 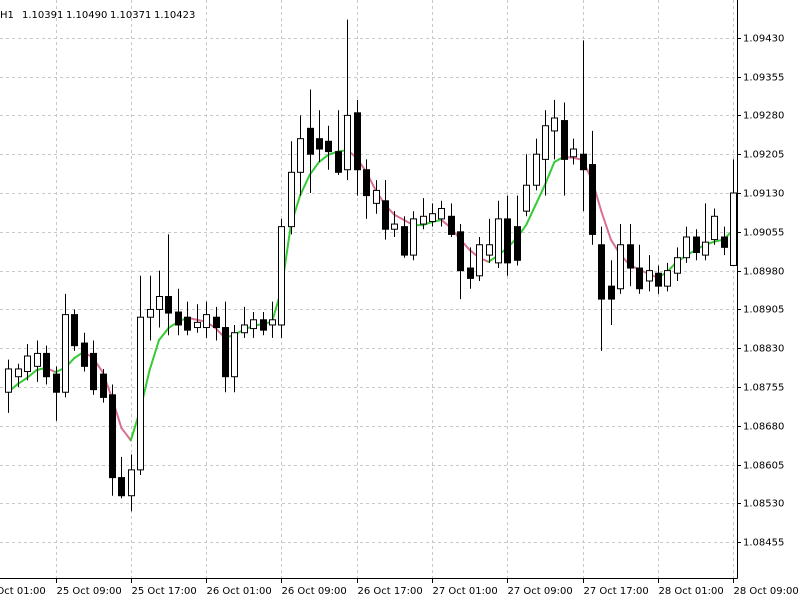 What do you see at coordinates (42, 15) in the screenshot?
I see `ohlc-open: 1.10391` at bounding box center [42, 15].